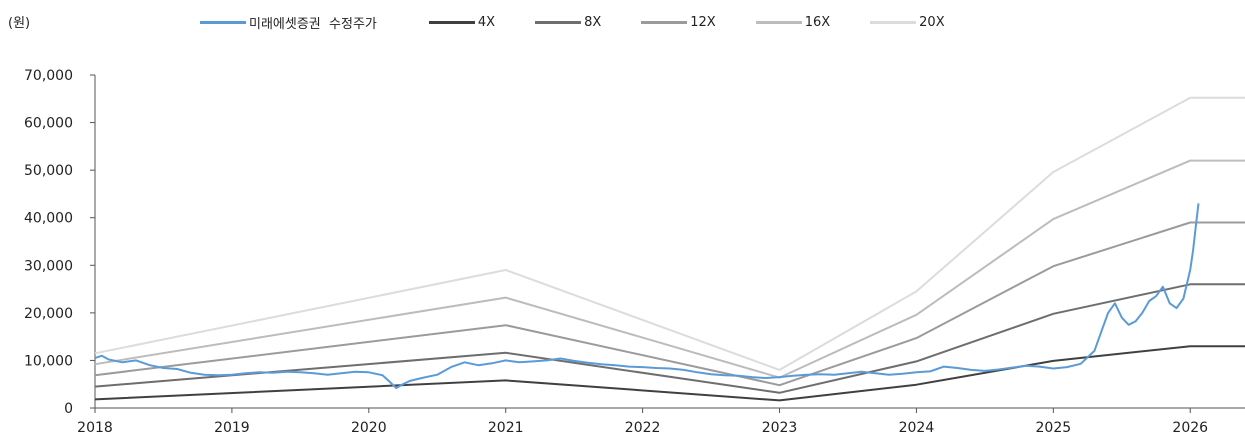  I want to click on x-tick-label: 2020, so click(369, 428).